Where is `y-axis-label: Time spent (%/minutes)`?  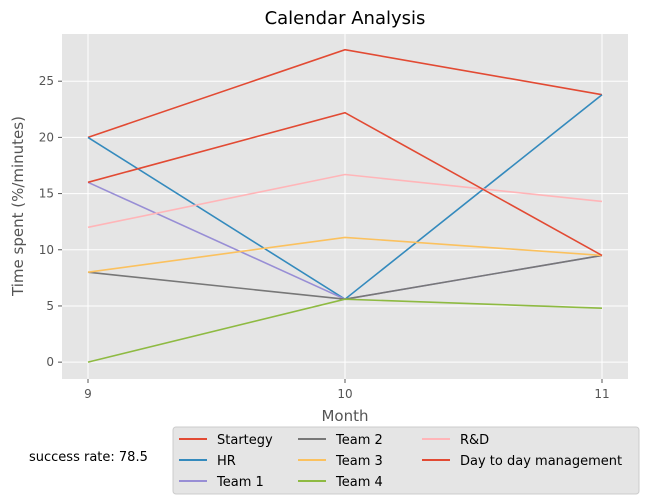
y-axis-label: Time spent (%/minutes) is located at coordinates (18, 206).